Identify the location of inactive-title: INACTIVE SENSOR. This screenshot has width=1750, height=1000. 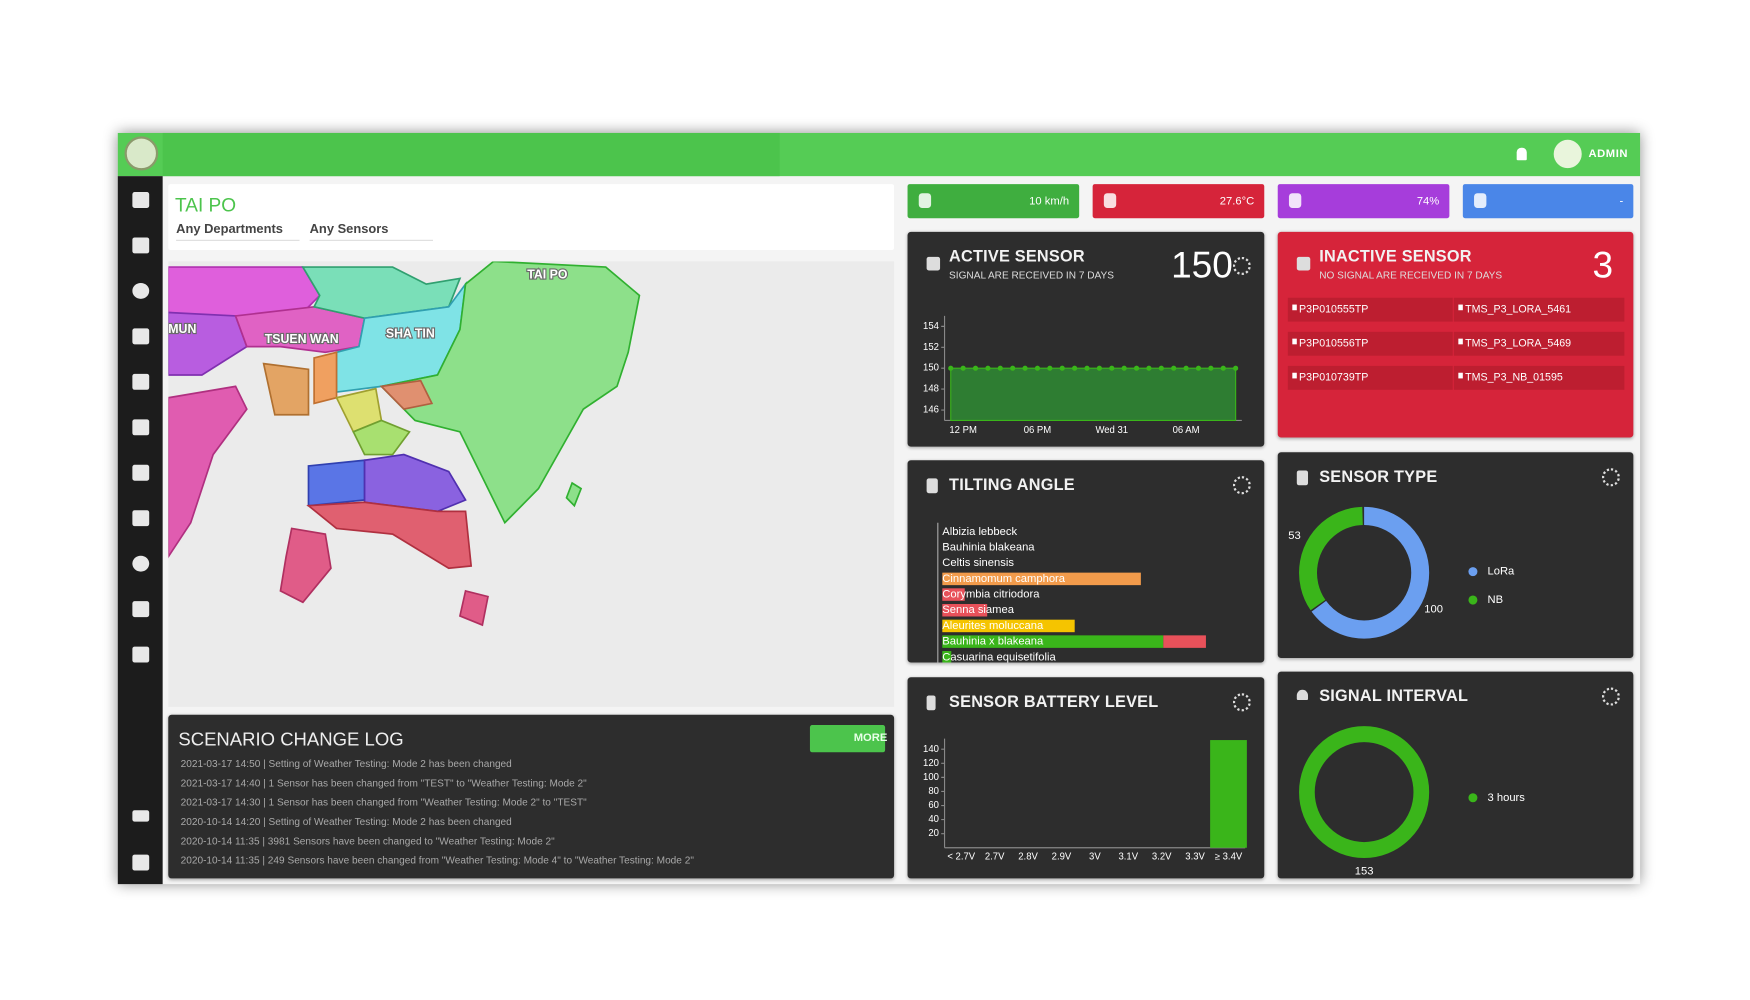
(1395, 256).